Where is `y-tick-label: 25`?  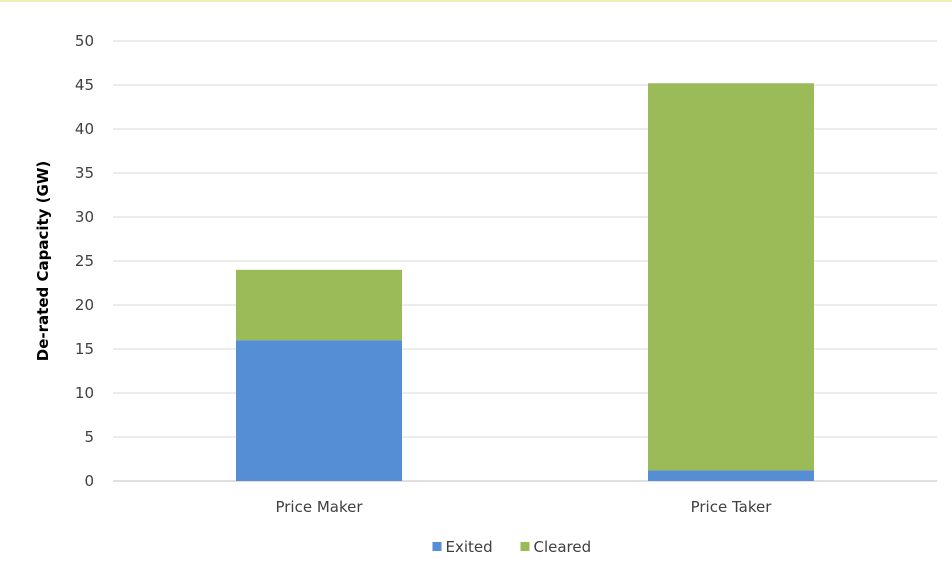
y-tick-label: 25 is located at coordinates (84, 261).